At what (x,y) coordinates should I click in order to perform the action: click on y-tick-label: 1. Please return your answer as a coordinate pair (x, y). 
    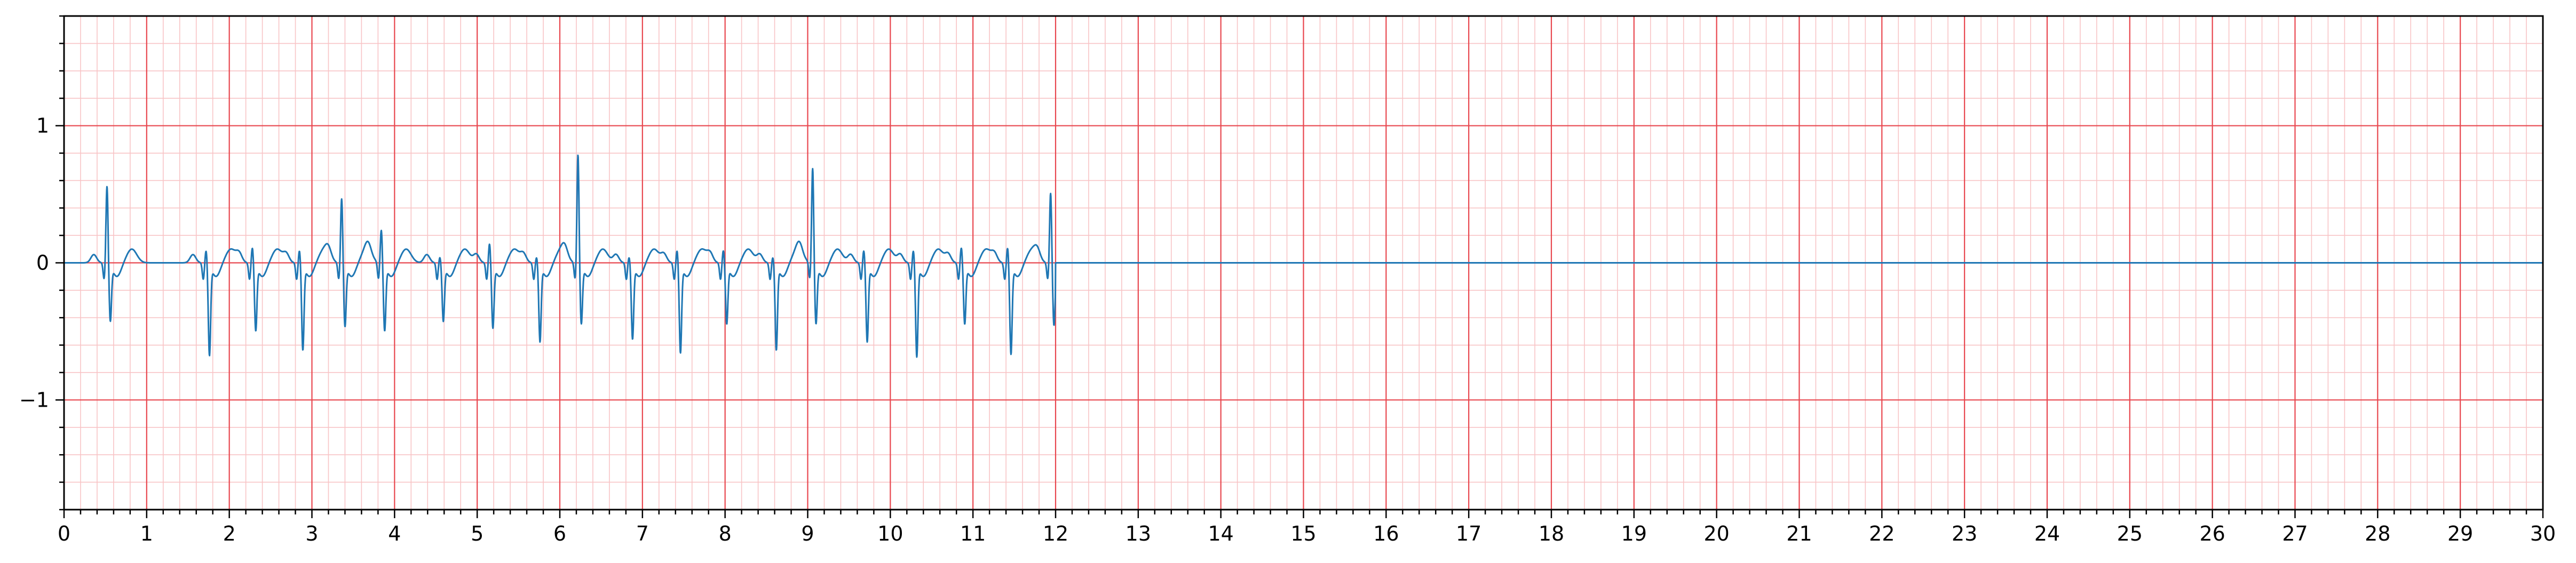
    Looking at the image, I should click on (42, 126).